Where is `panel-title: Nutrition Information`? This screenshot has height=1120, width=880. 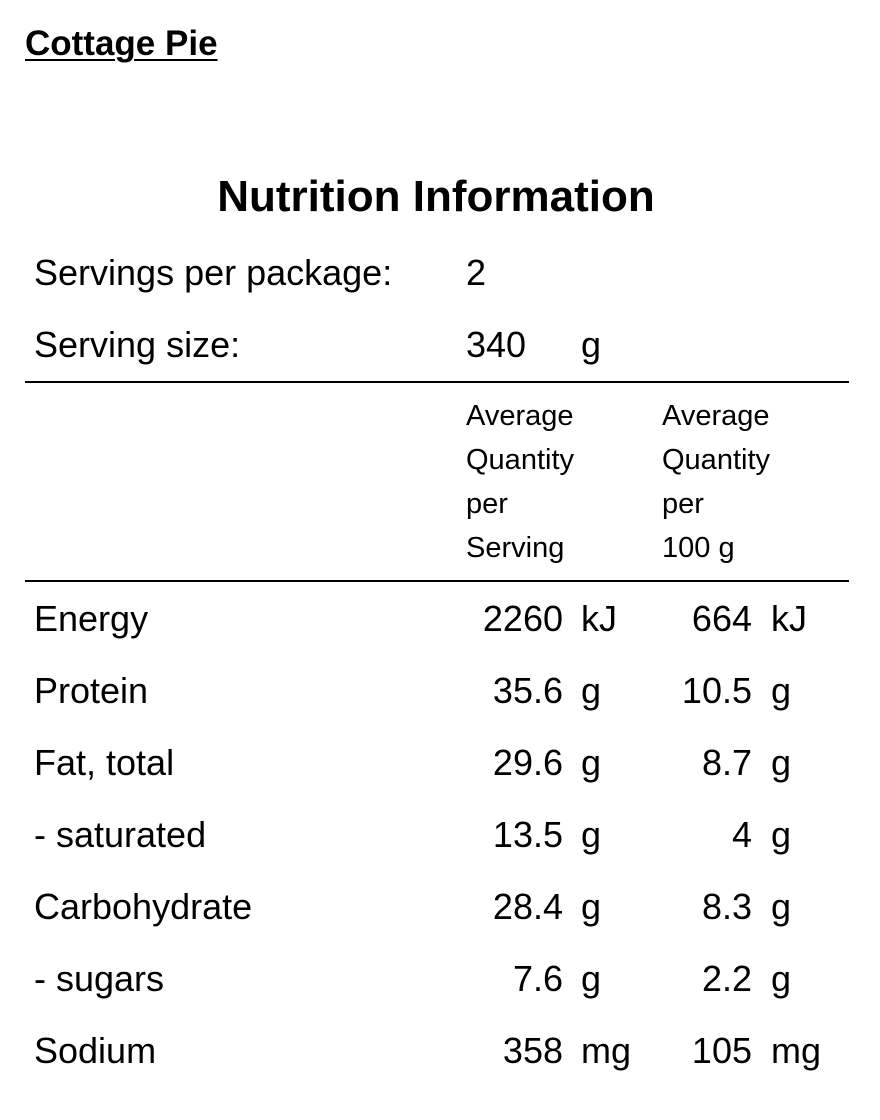
panel-title: Nutrition Information is located at coordinates (436, 196).